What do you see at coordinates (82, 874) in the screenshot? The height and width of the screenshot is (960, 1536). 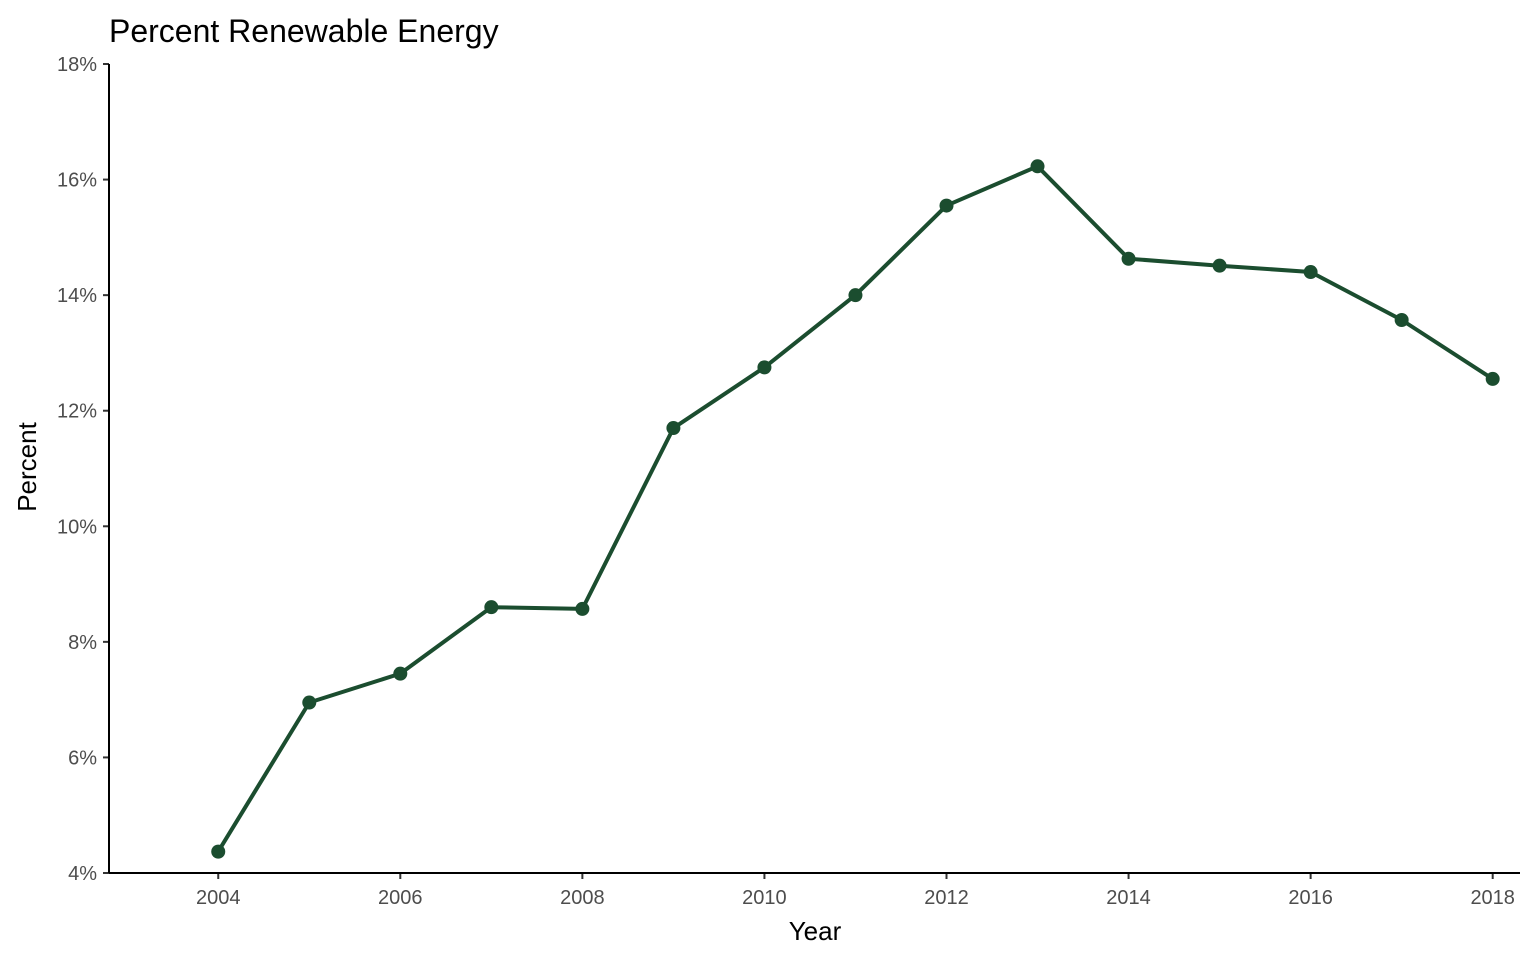 I see `y-tick-label: 4%` at bounding box center [82, 874].